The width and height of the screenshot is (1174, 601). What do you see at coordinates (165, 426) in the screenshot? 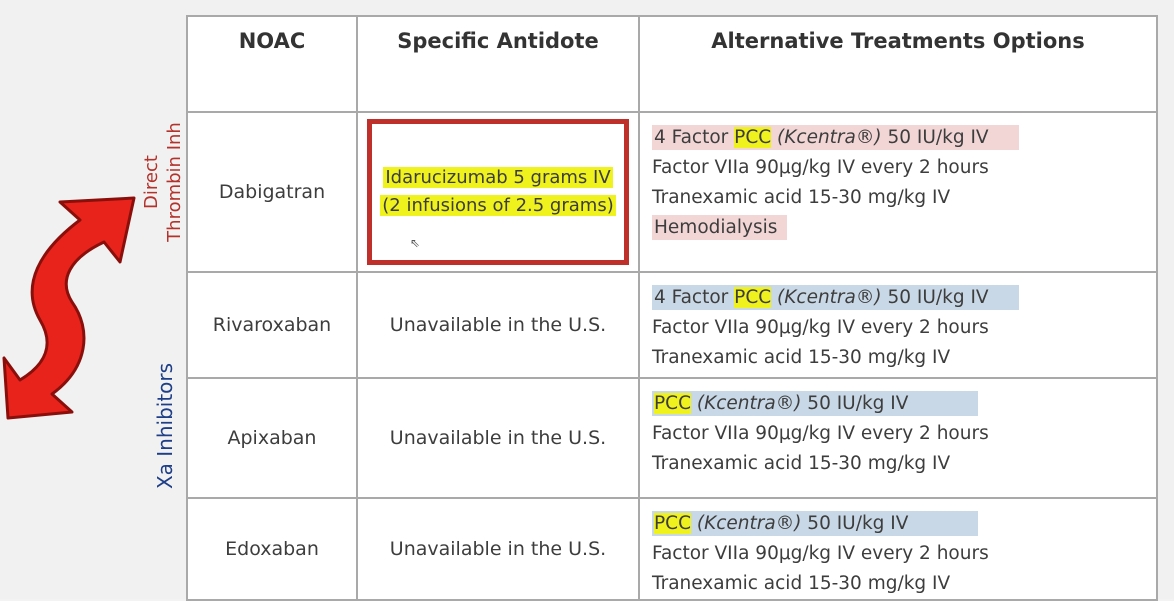
I see `group-label-xa-inhibitors: Xa Inhibitors` at bounding box center [165, 426].